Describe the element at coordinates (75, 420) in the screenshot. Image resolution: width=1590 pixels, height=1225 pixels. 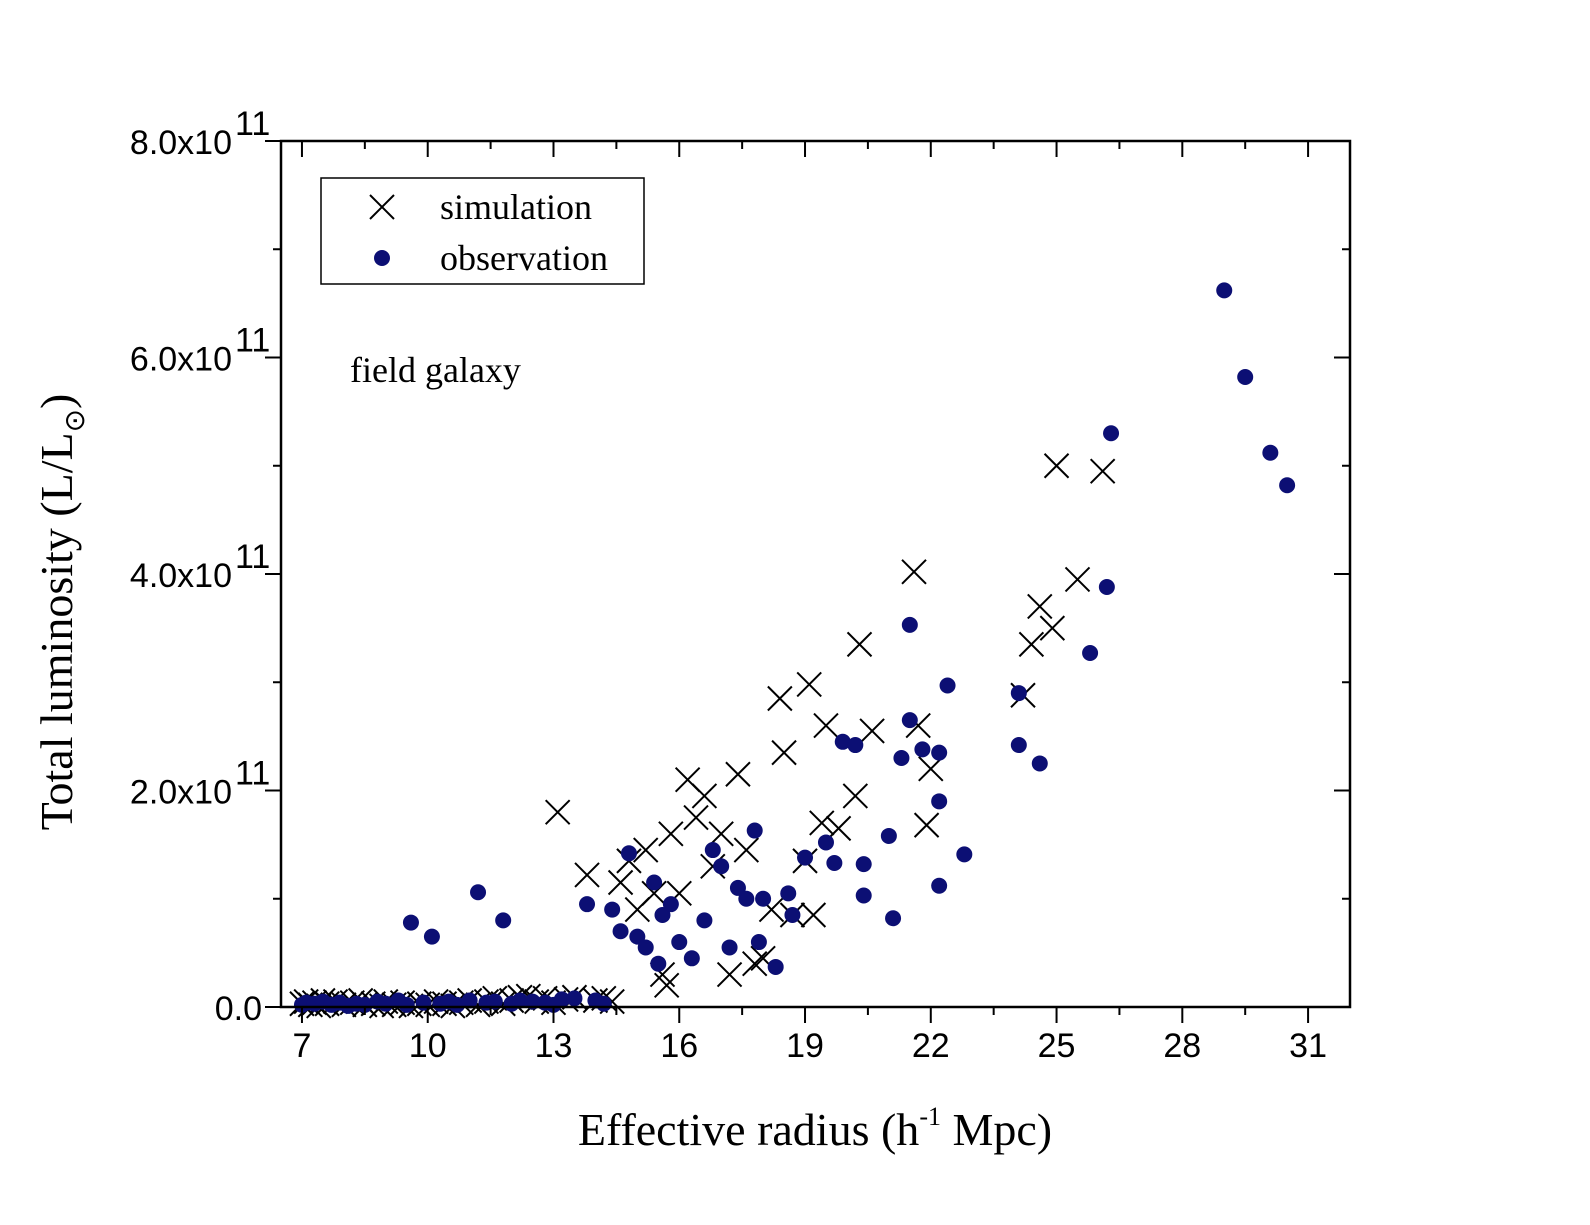
I see `y-axis-title-sub: ⊙` at that location.